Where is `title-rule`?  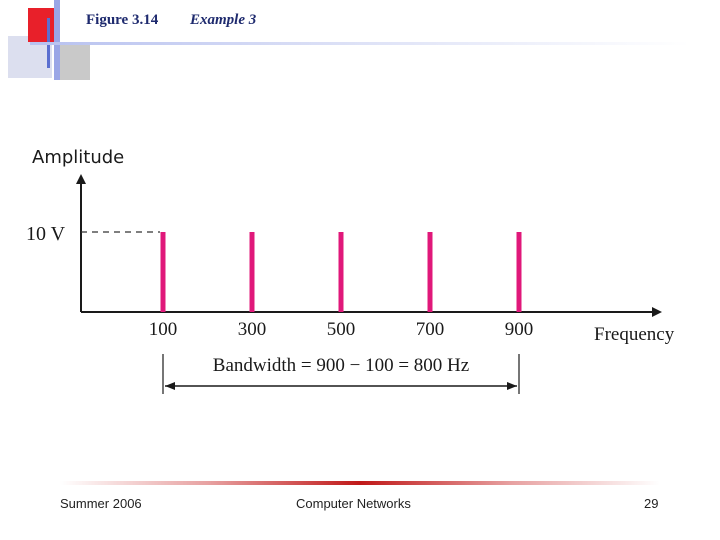
title-rule is located at coordinates (360, 43).